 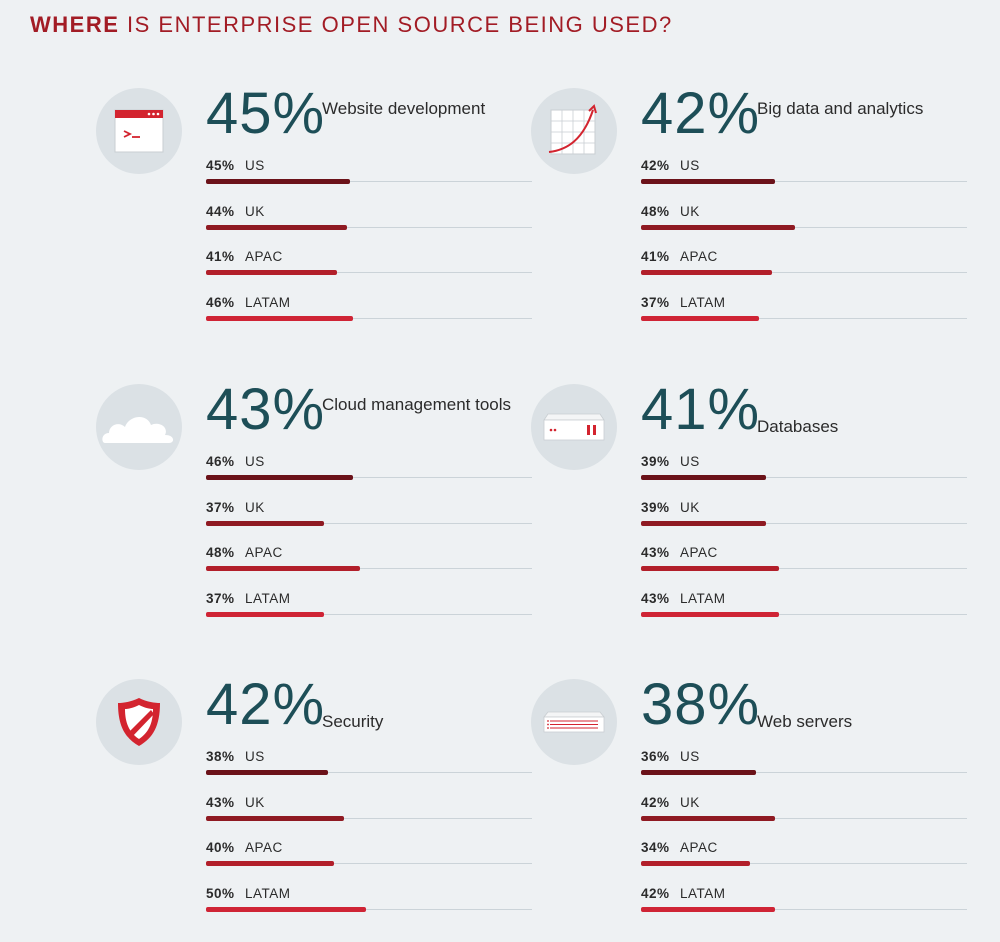 I want to click on panel-security: 42% Security 38% US 43% UK 40% APAC 50% LATAM, so click(x=316, y=805).